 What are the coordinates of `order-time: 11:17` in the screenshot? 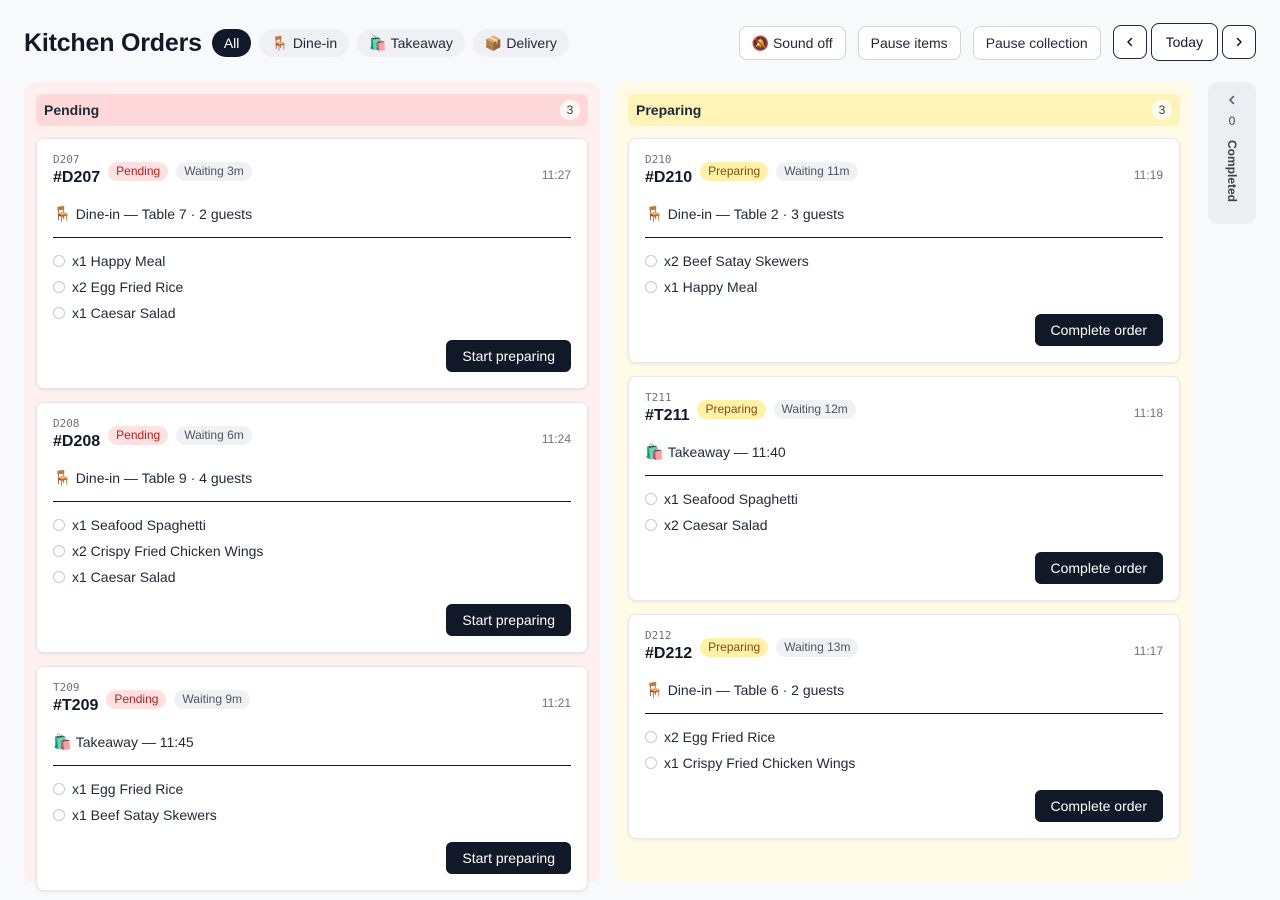 It's located at (1148, 651).